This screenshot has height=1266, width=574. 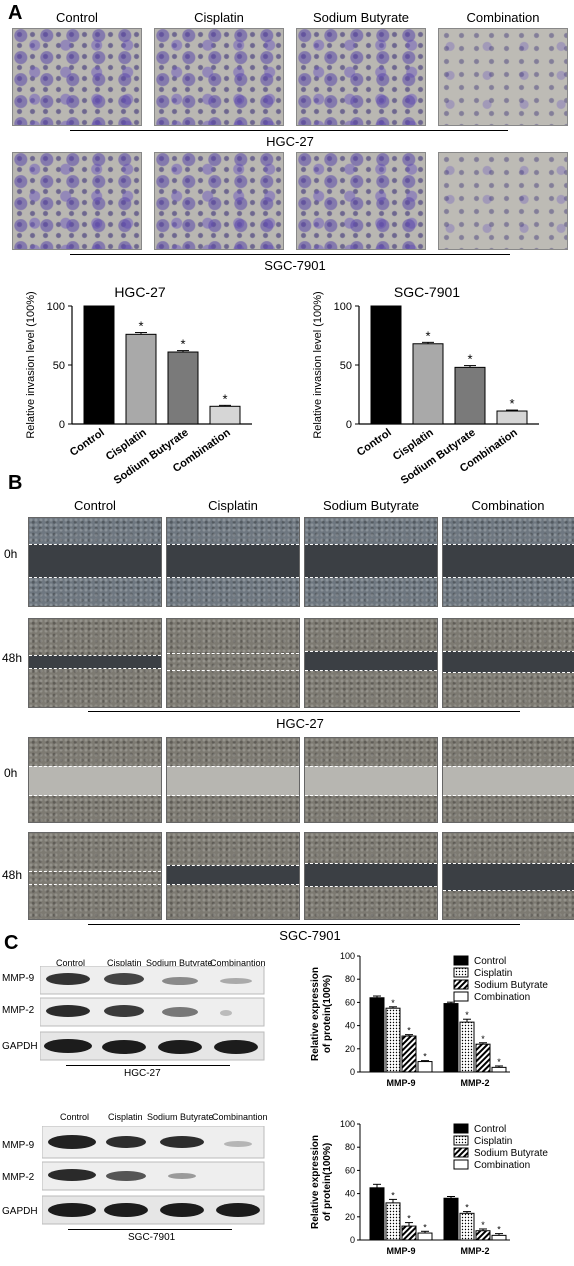 What do you see at coordinates (150, 1229) in the screenshot?
I see `blot-sgc-divider` at bounding box center [150, 1229].